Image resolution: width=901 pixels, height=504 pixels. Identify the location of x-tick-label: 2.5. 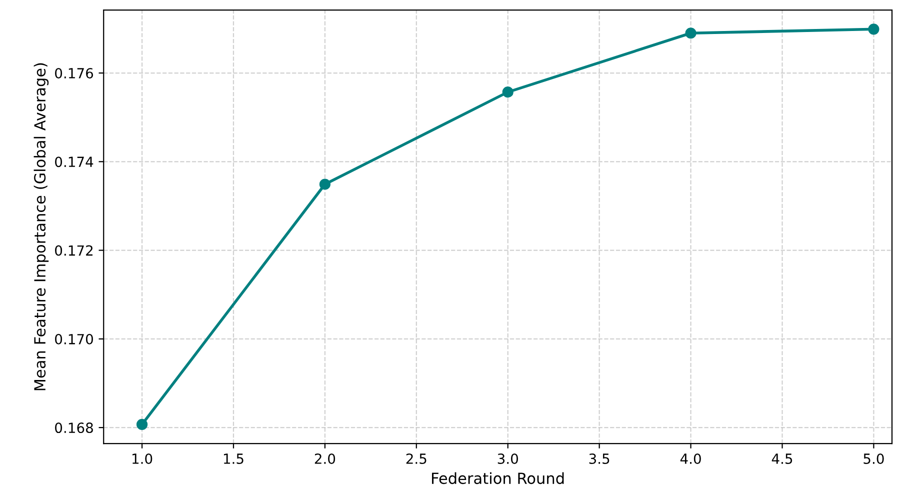
(416, 458).